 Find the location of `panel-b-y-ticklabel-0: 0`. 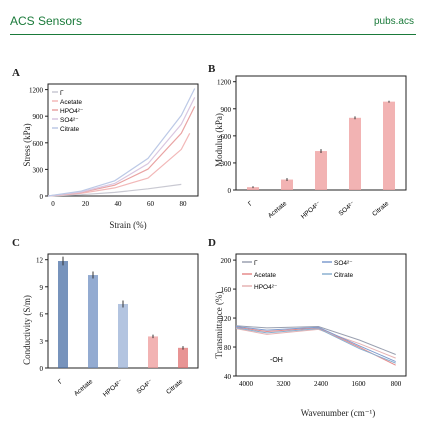

panel-b-y-ticklabel-0: 0 is located at coordinates (230, 191).